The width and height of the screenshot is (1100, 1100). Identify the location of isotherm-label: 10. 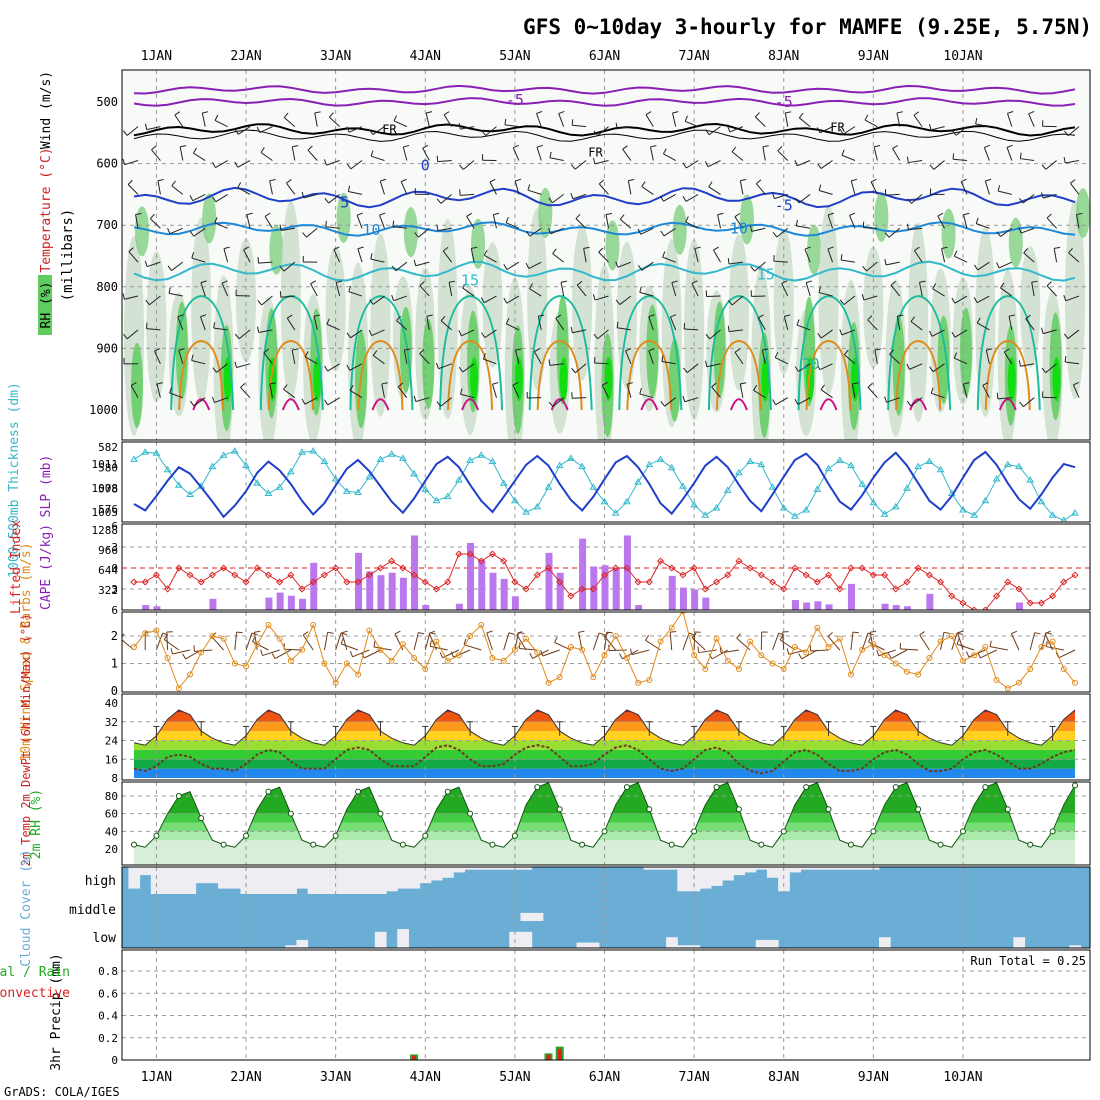
(739, 228).